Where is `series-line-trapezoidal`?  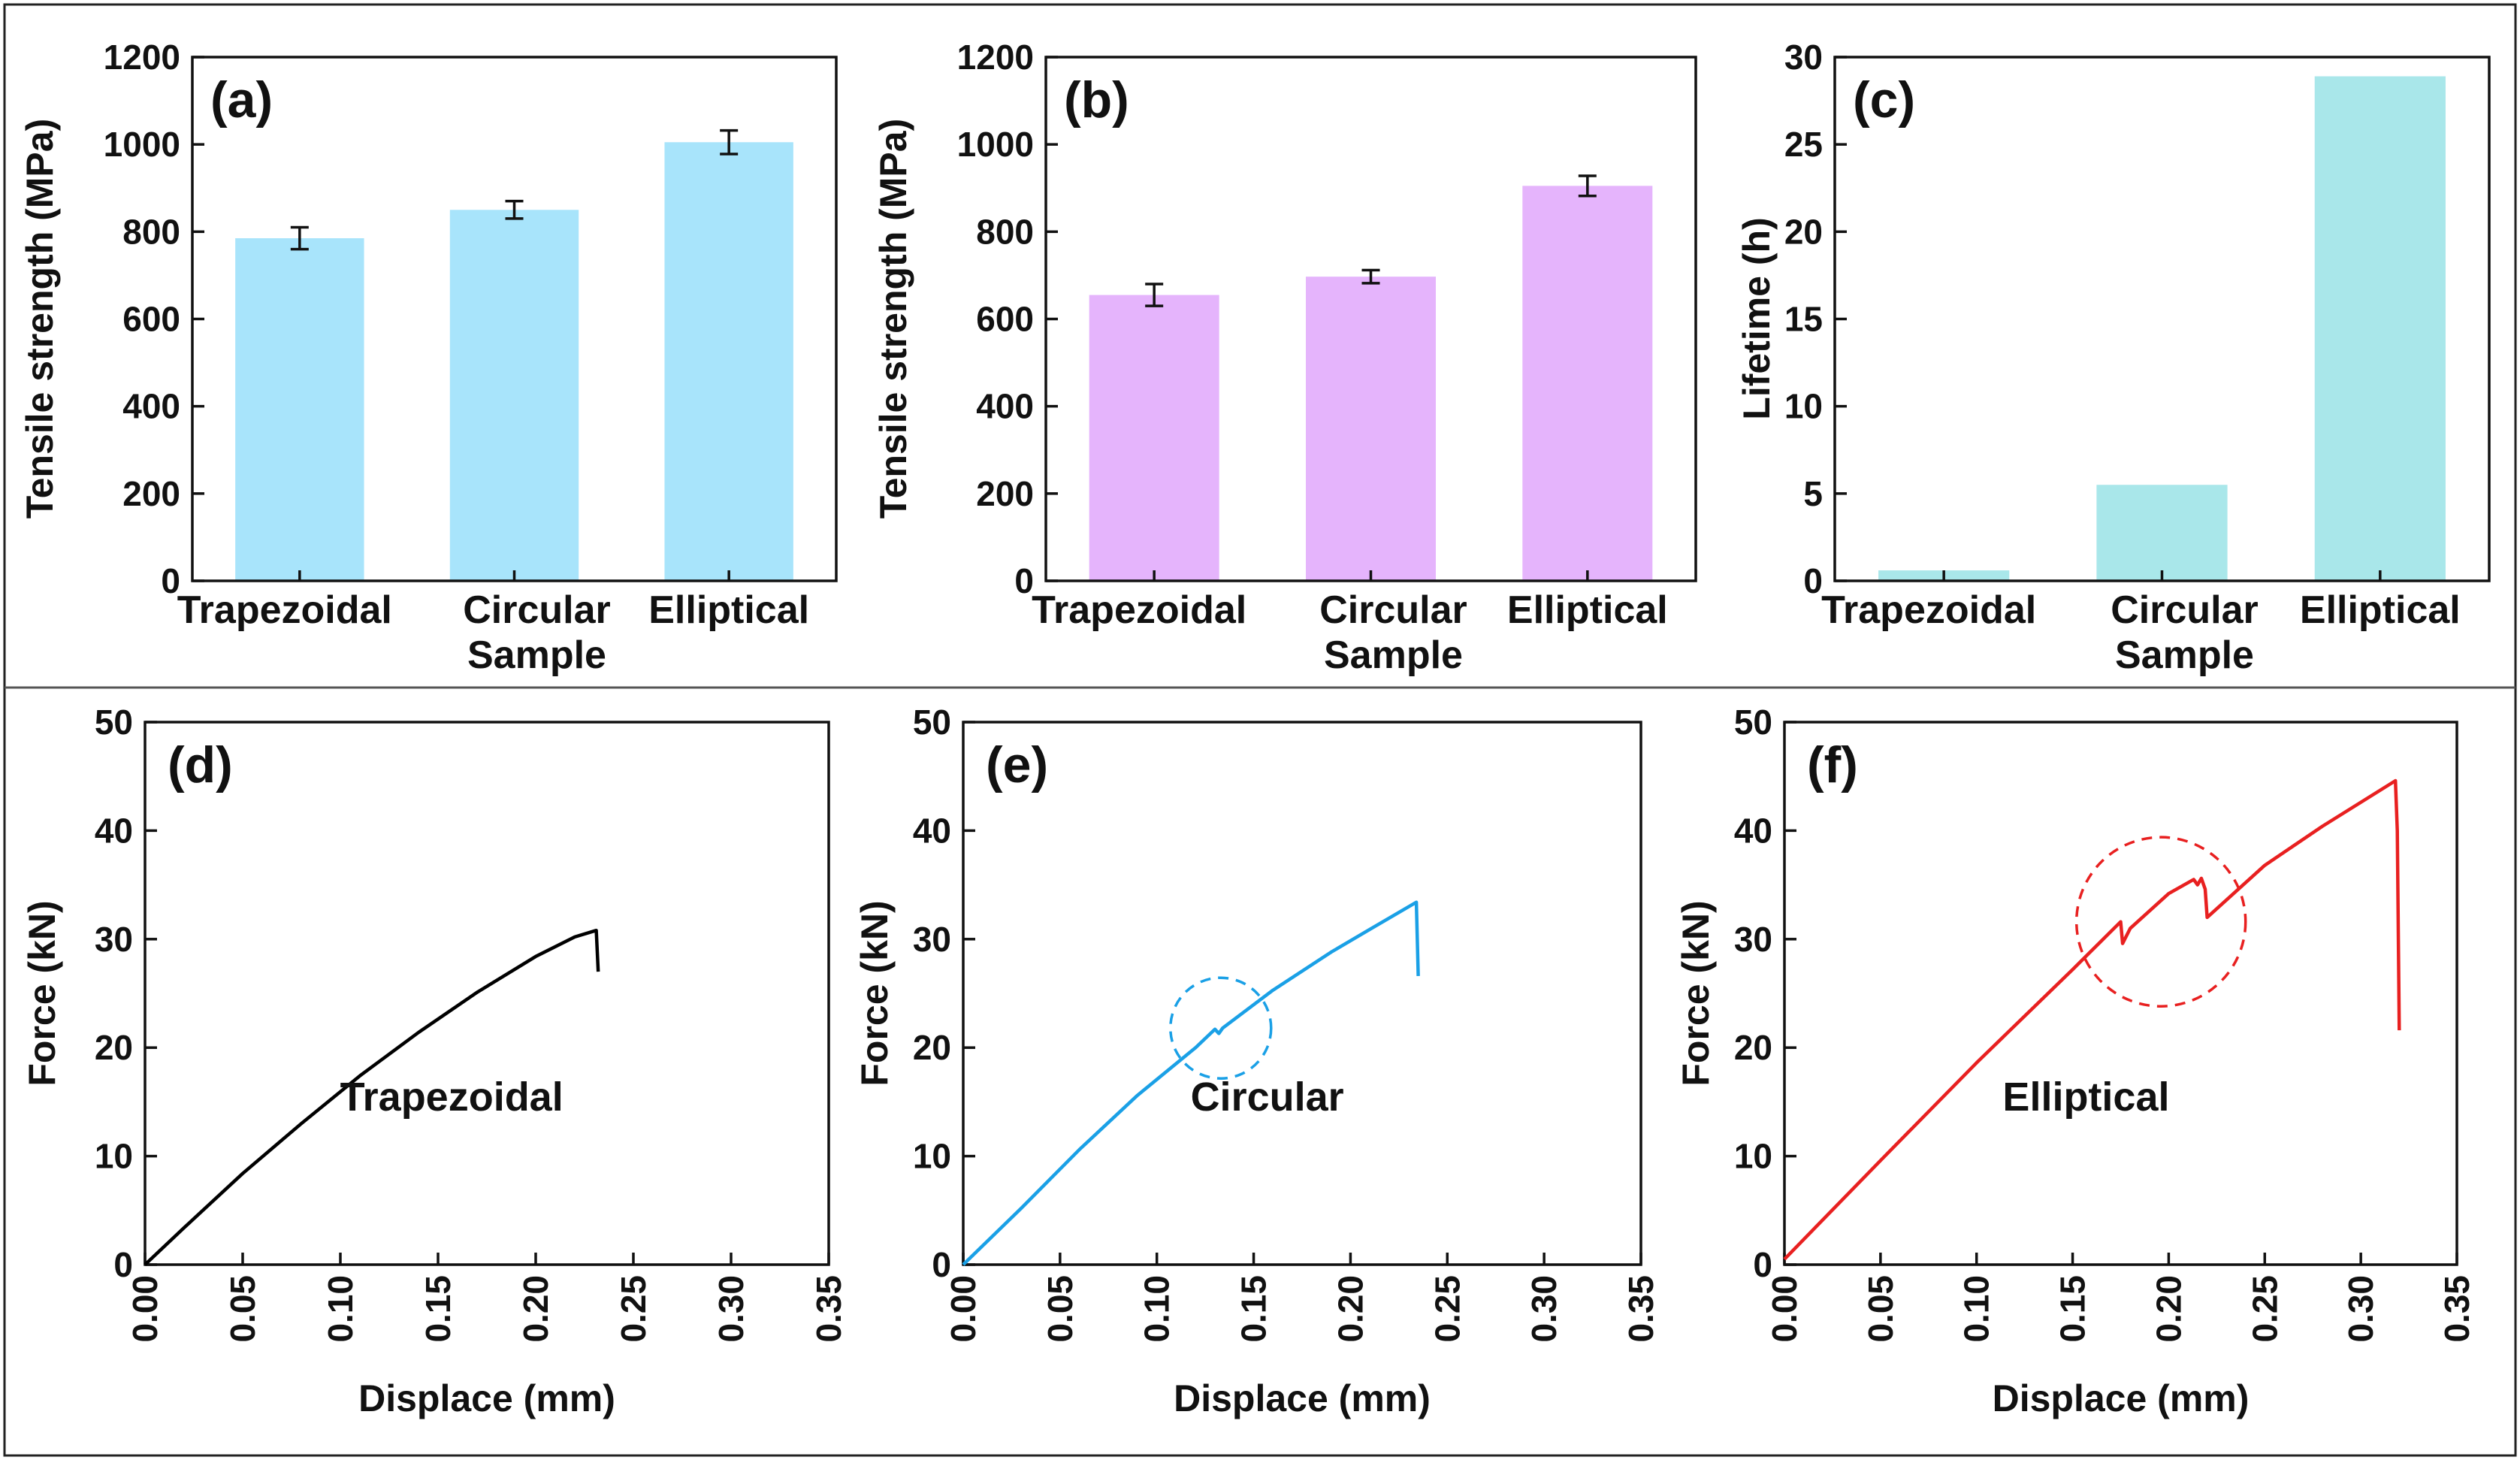 series-line-trapezoidal is located at coordinates (372, 1097).